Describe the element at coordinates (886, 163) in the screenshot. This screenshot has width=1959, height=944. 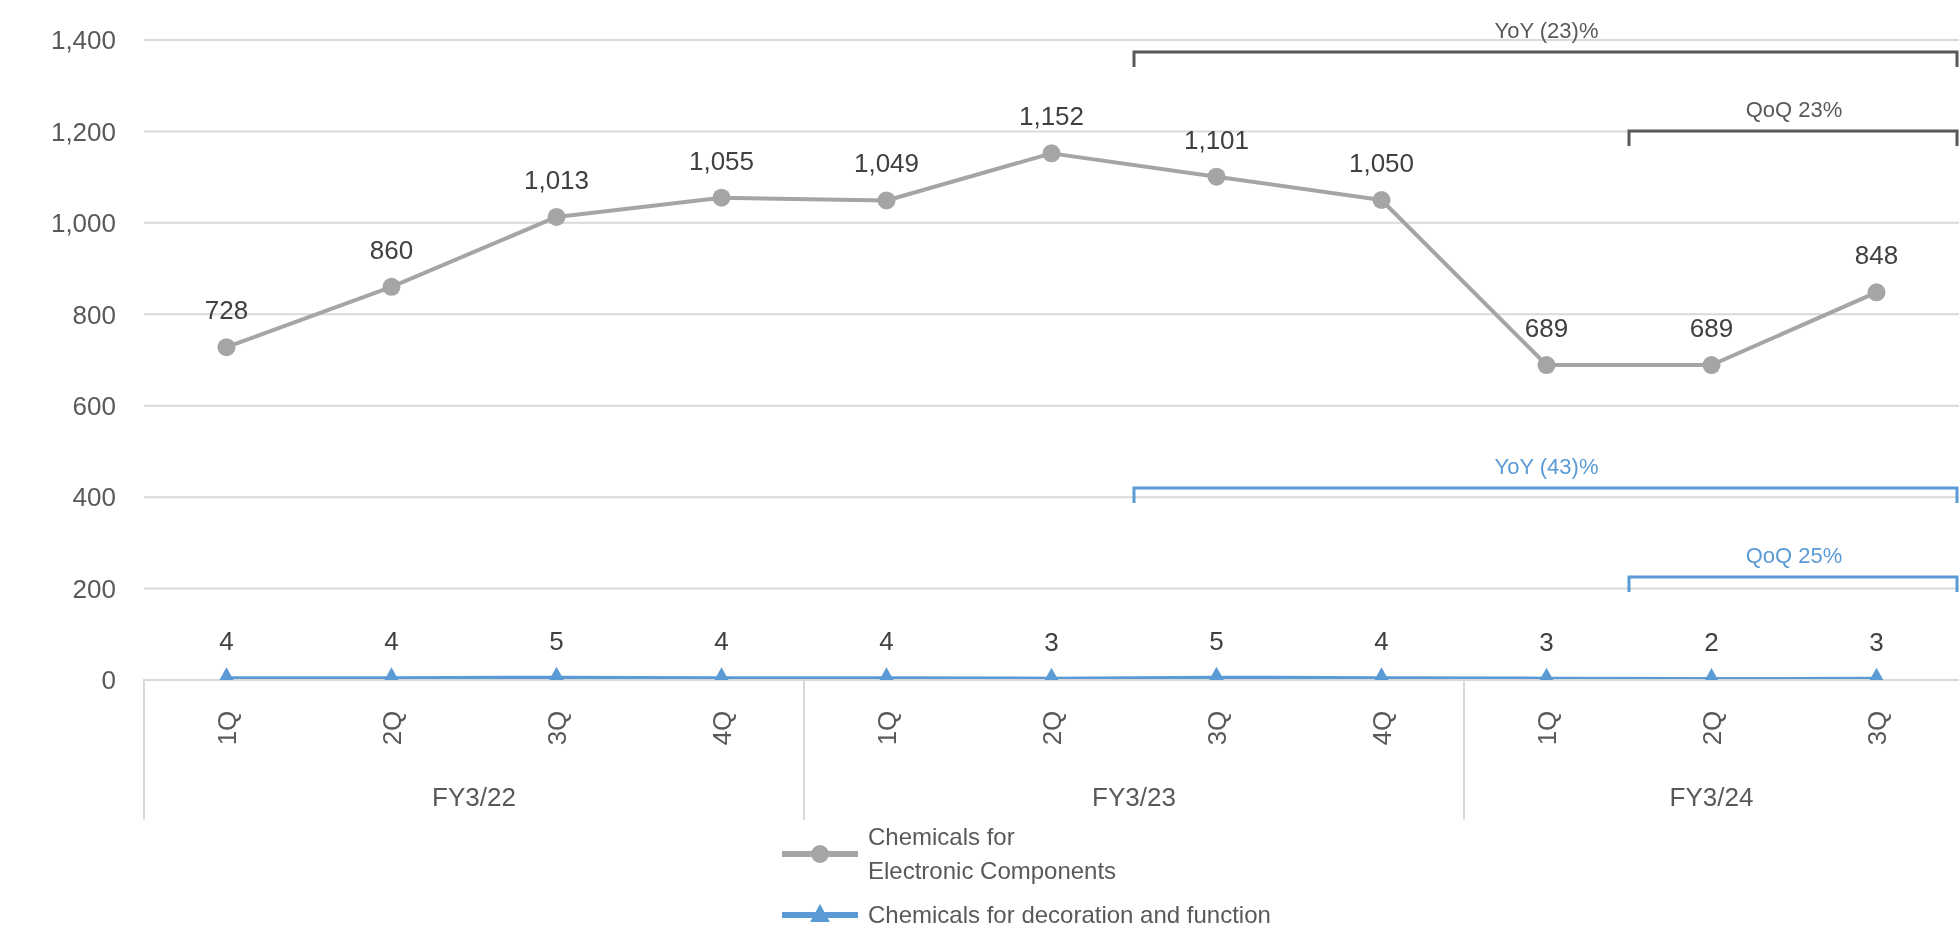
I see `data-label: 1,049` at that location.